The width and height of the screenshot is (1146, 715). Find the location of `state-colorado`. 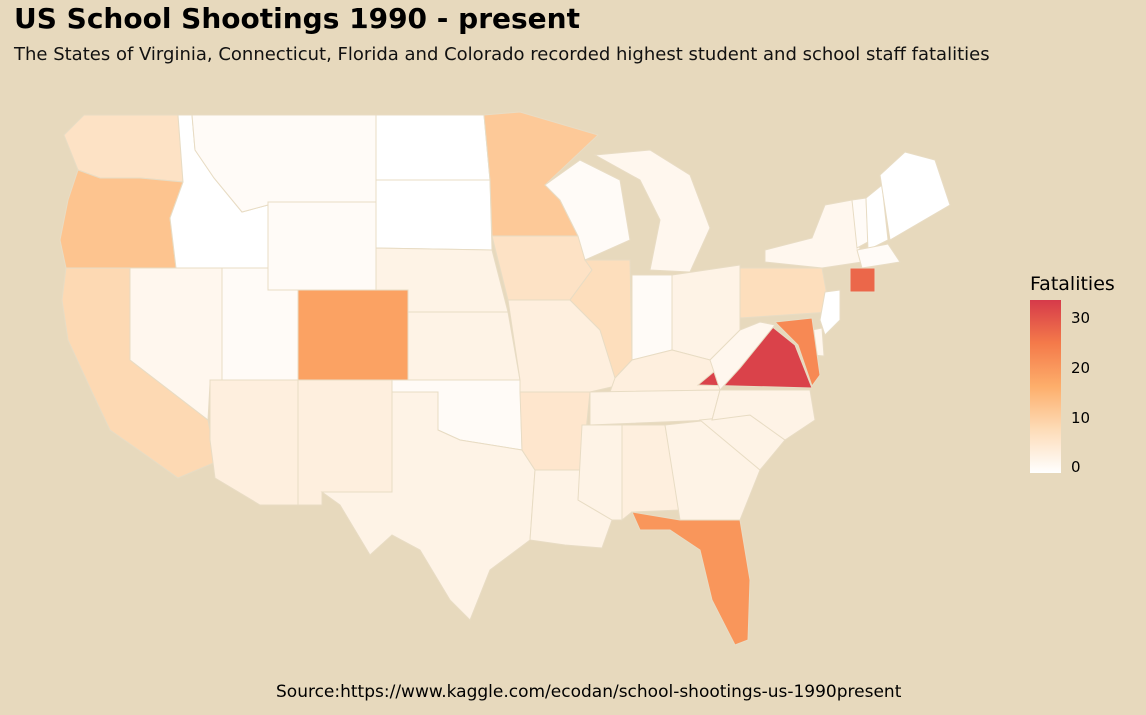

state-colorado is located at coordinates (353, 335).